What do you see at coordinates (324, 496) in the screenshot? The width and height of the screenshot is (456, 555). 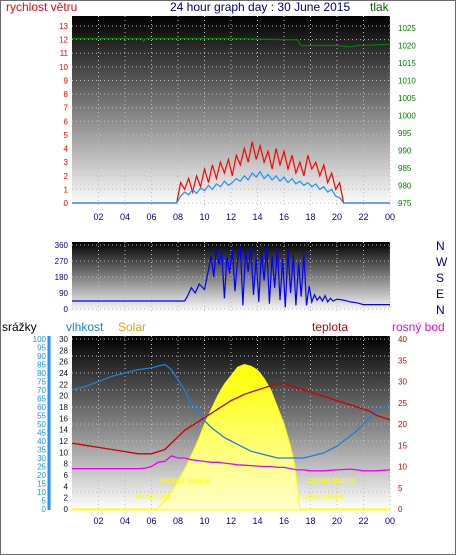 I see `chart-annotation: Moon Rise` at bounding box center [324, 496].